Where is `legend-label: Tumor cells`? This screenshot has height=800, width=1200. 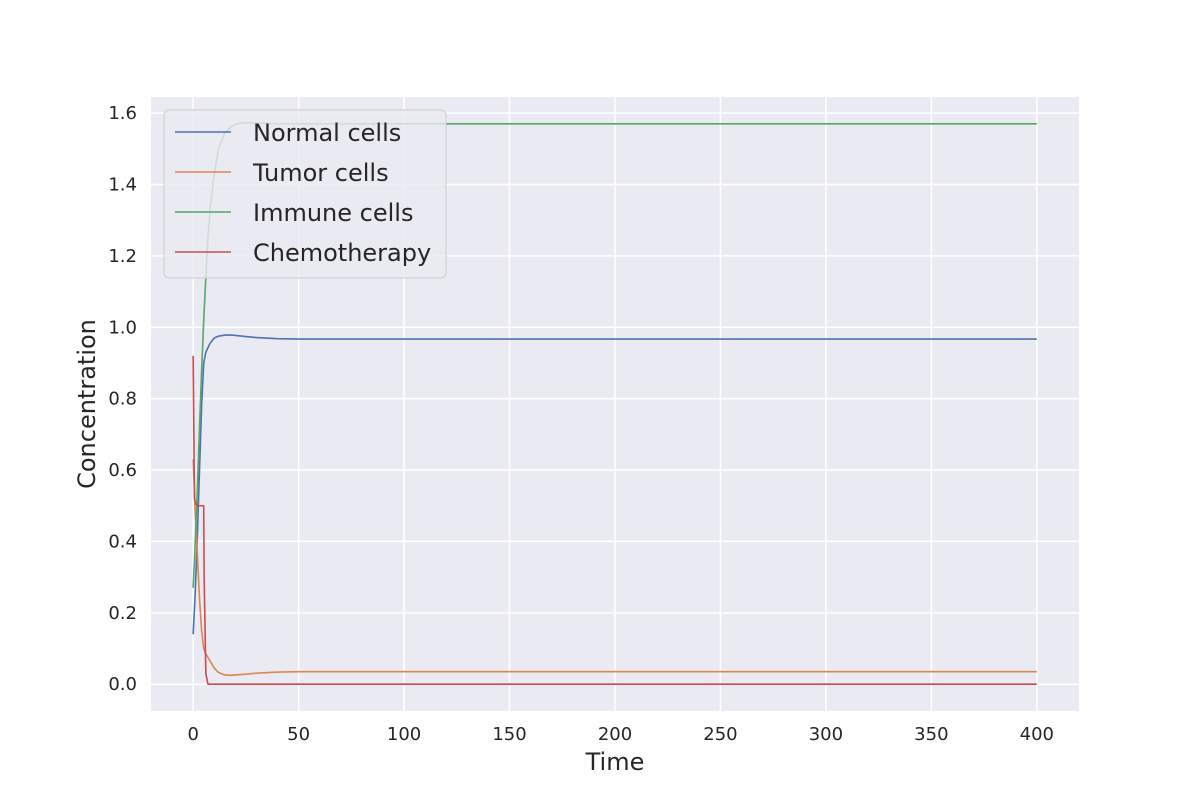 legend-label: Tumor cells is located at coordinates (320, 173).